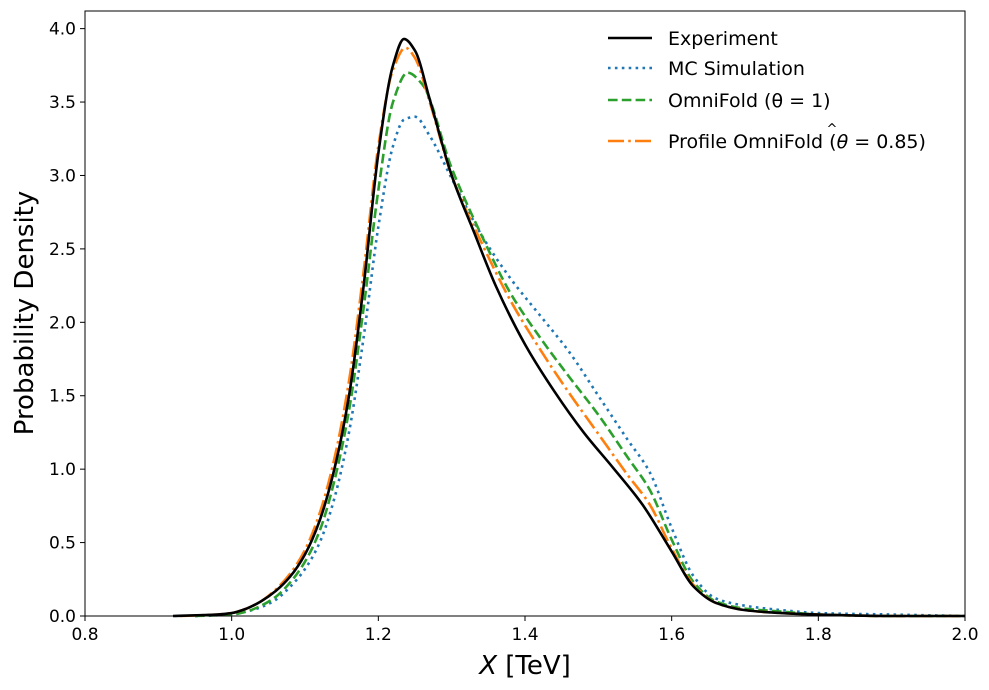  I want to click on legend-label-profile-suffix: = 0.85), so click(887, 142).